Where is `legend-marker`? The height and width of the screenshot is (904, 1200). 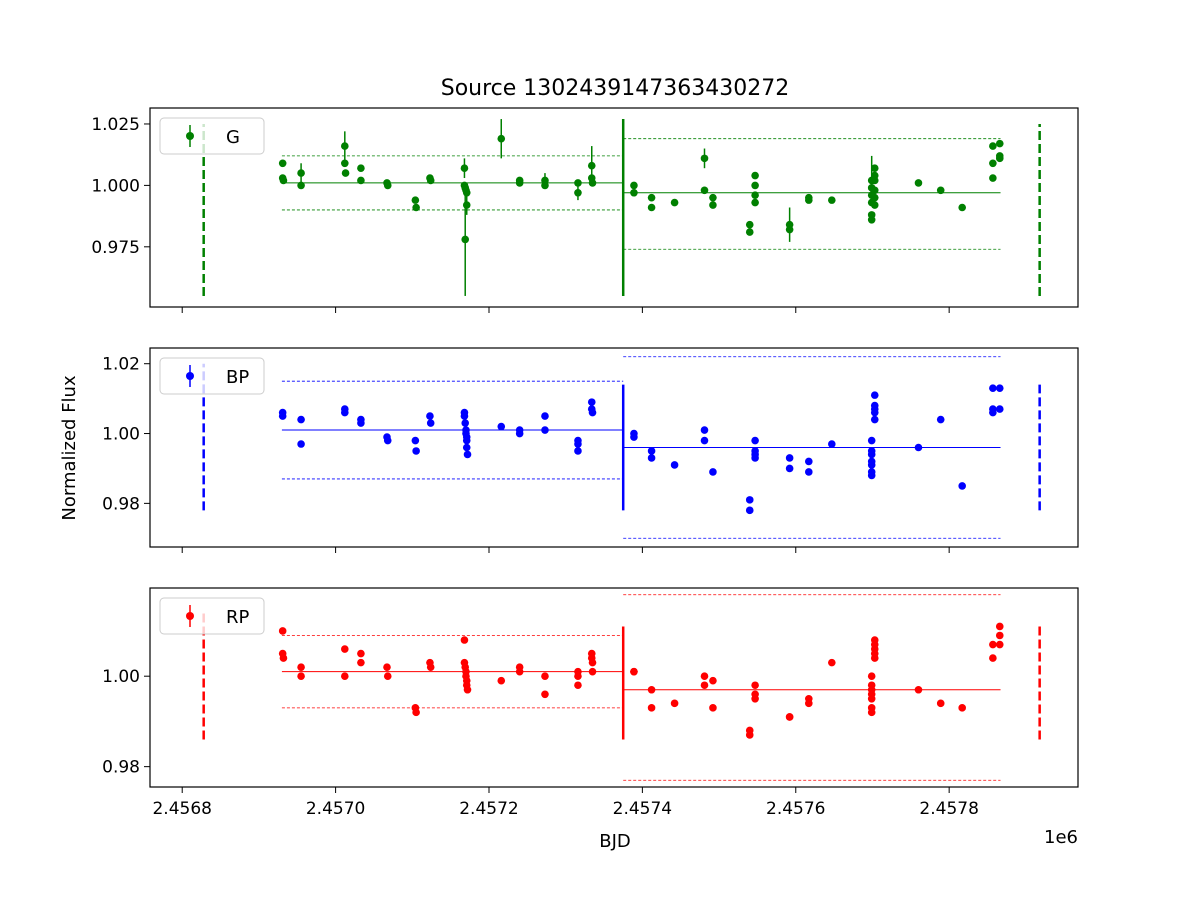 legend-marker is located at coordinates (190, 616).